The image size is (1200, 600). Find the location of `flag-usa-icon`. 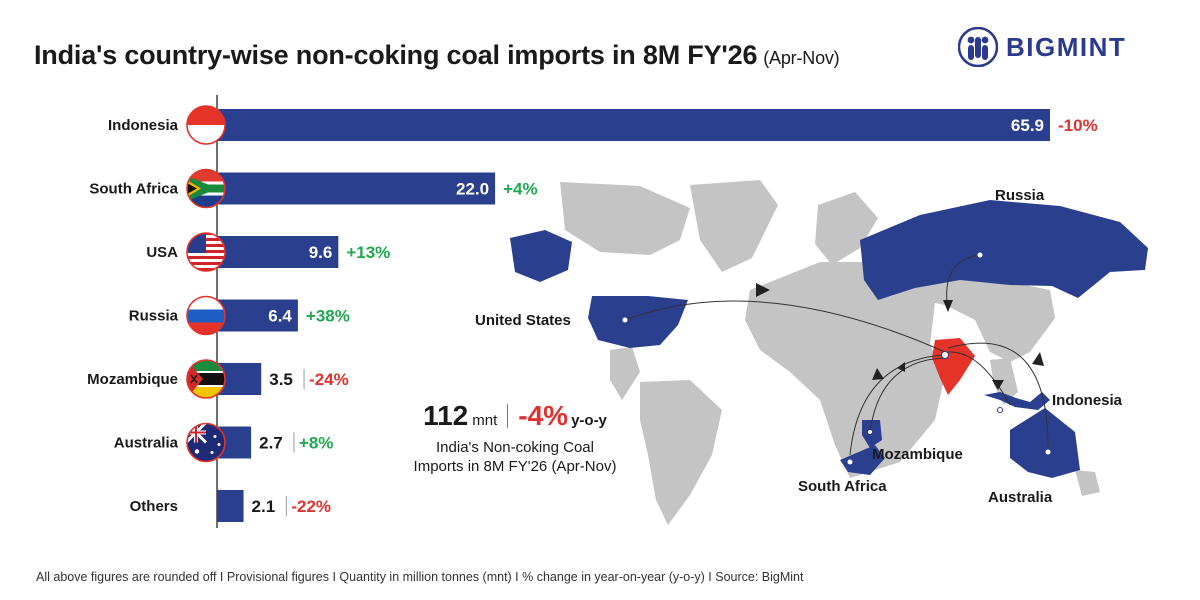

flag-usa-icon is located at coordinates (206, 252).